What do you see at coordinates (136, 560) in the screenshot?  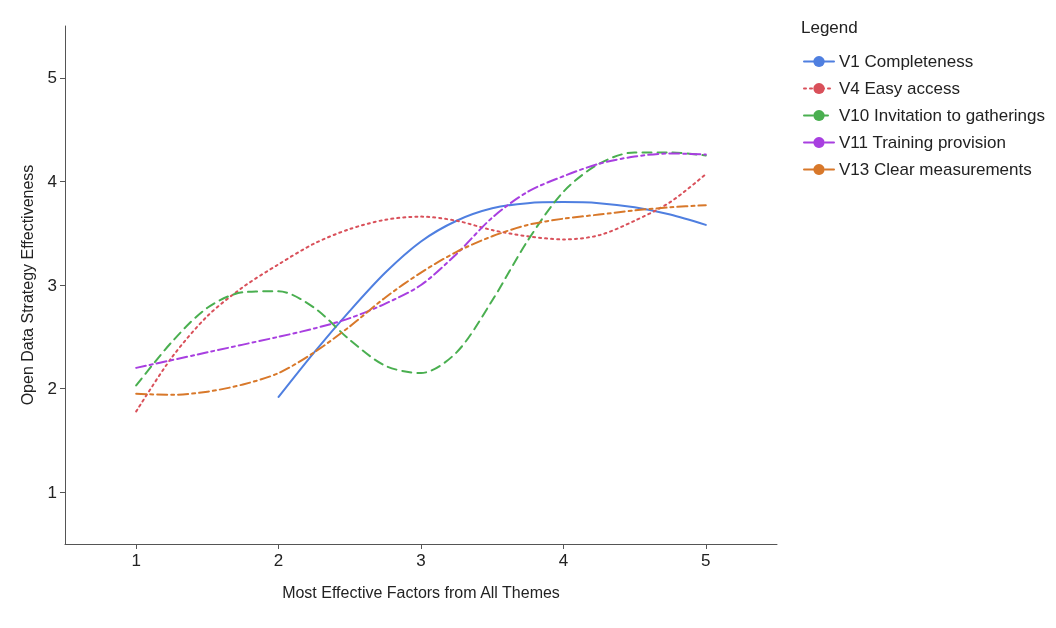 I see `x-tick-label: 1` at bounding box center [136, 560].